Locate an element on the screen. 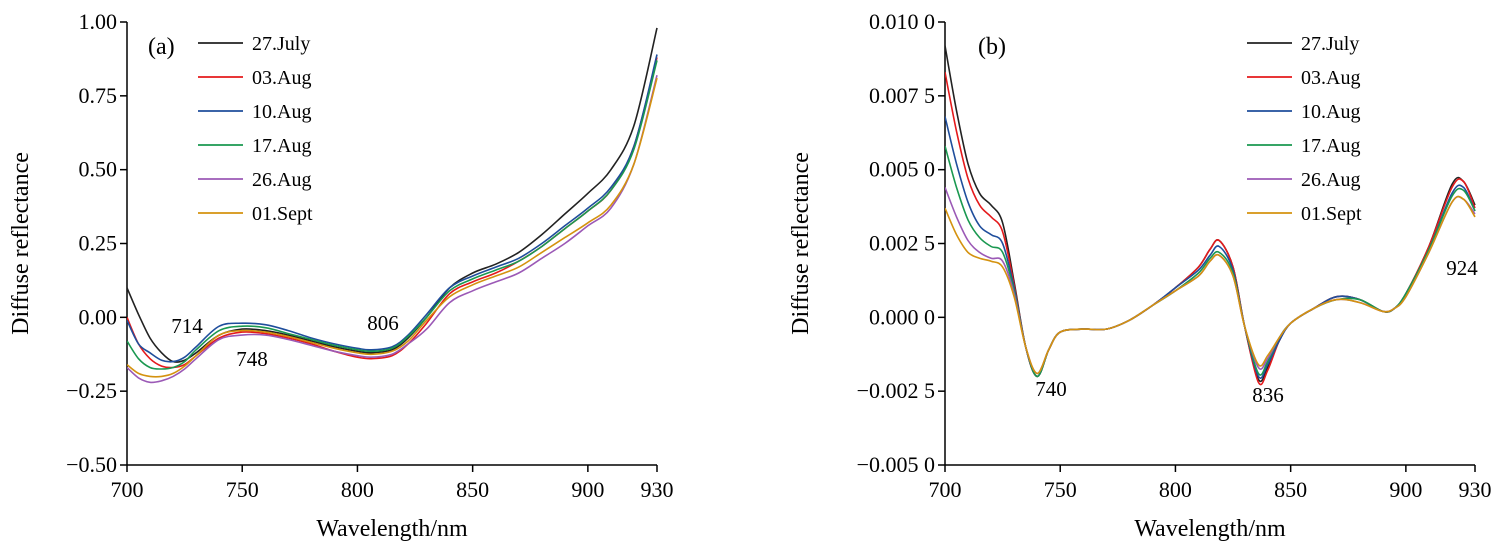 This screenshot has width=1500, height=546. y-tick-label: 0.005 0 is located at coordinates (902, 169).